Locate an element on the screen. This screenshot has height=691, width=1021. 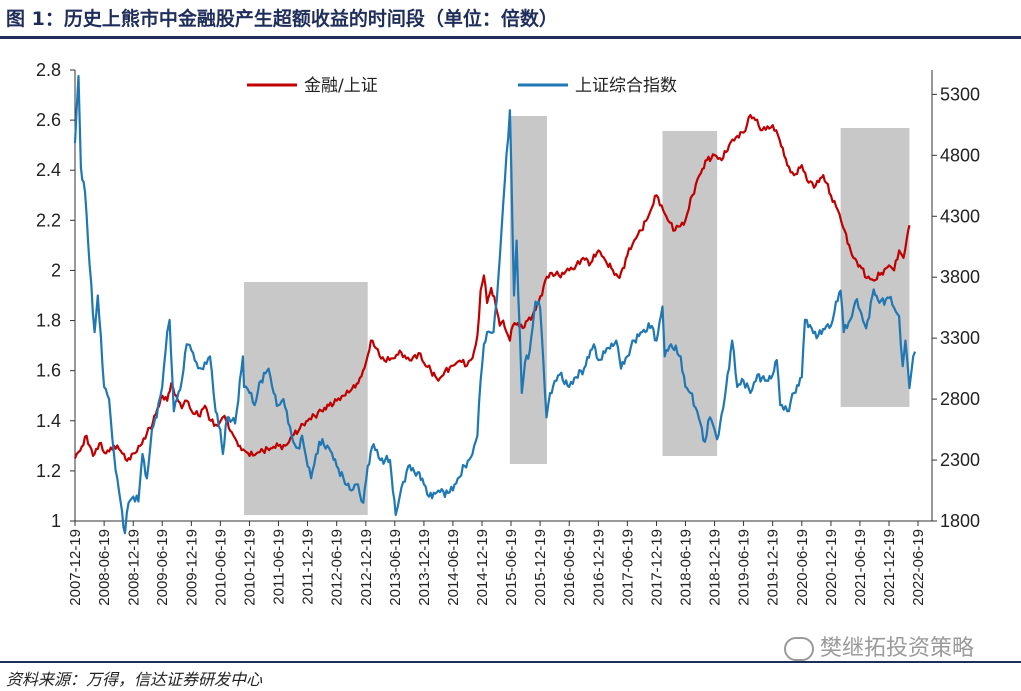
title-rule is located at coordinates (510, 37).